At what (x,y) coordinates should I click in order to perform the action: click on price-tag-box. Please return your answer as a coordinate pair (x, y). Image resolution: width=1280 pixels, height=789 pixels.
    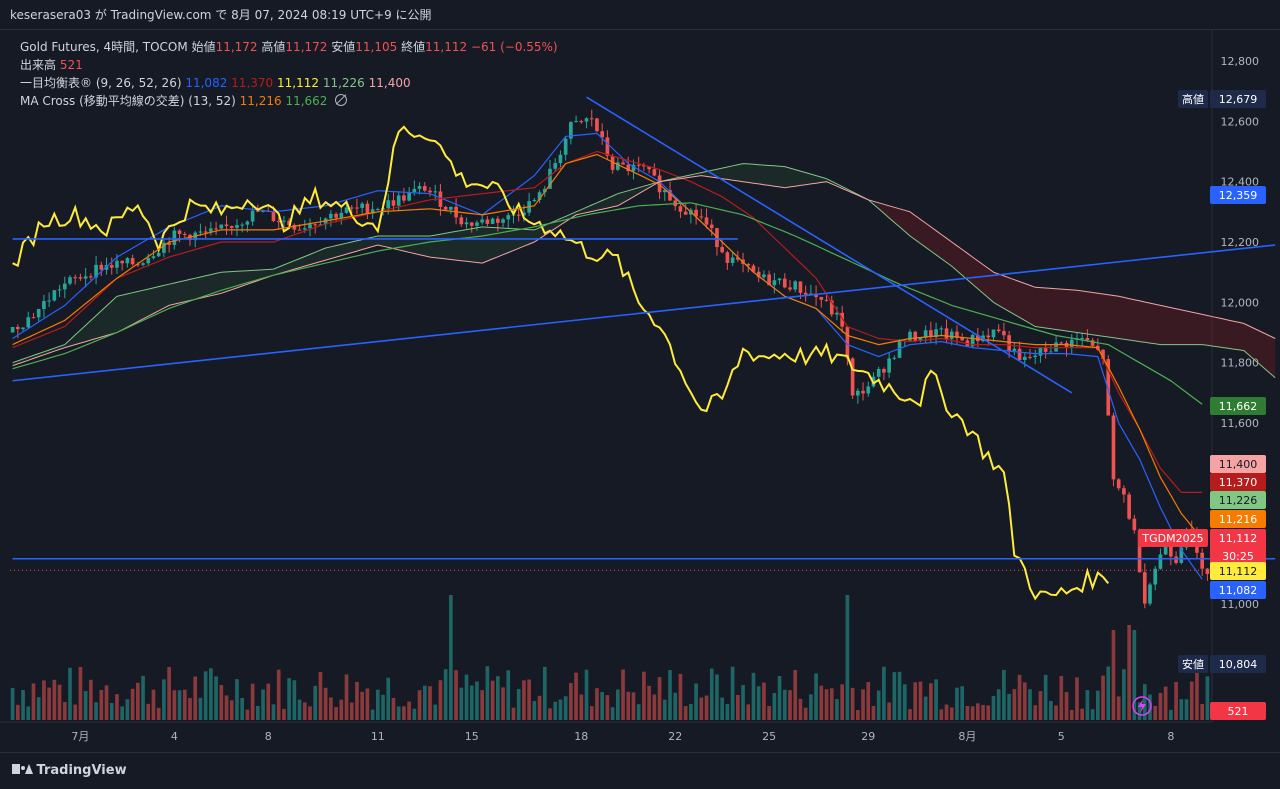
    Looking at the image, I should click on (1238, 590).